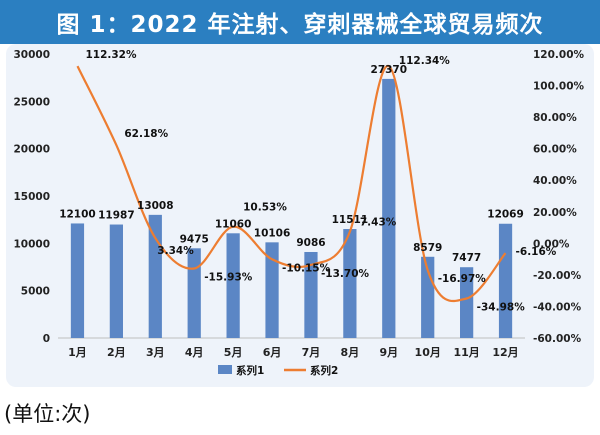 The image size is (600, 435). Describe the element at coordinates (536, 252) in the screenshot. I see `line-value-label: -6.16%` at that location.